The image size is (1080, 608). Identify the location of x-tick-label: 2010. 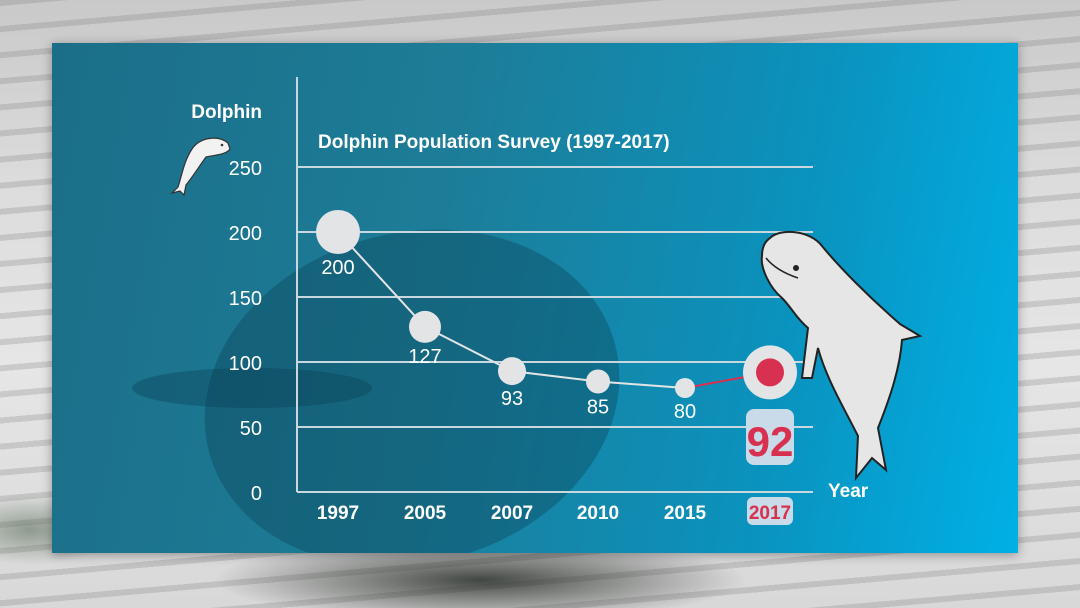
(598, 513).